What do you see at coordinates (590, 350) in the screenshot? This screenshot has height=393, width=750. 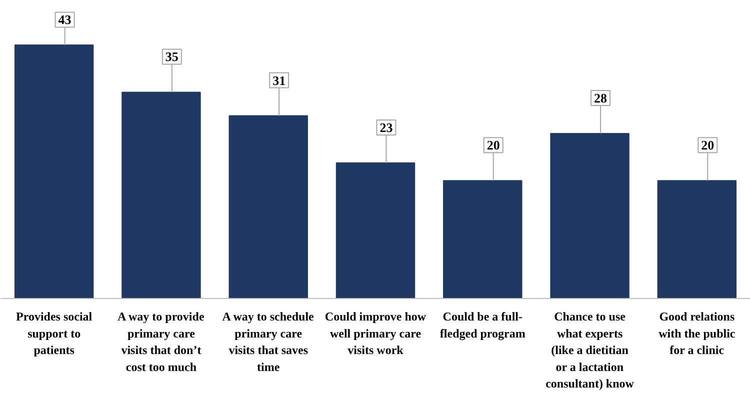 I see `x-tick-label: Chance to use what experts (like a dietitian or a lactation consultant) know` at bounding box center [590, 350].